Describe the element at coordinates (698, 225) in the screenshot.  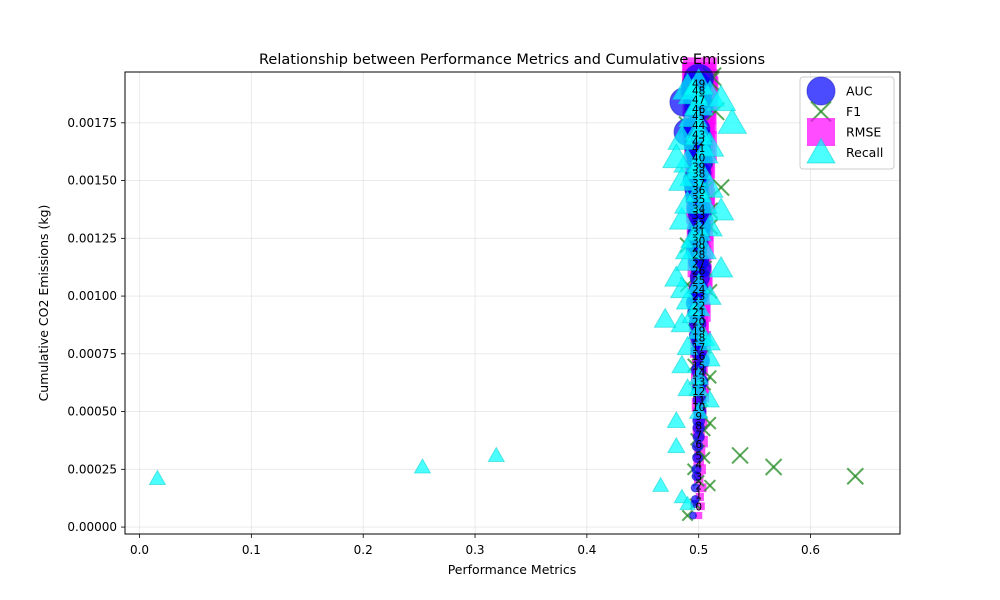
I see `point-index-label: 32` at that location.